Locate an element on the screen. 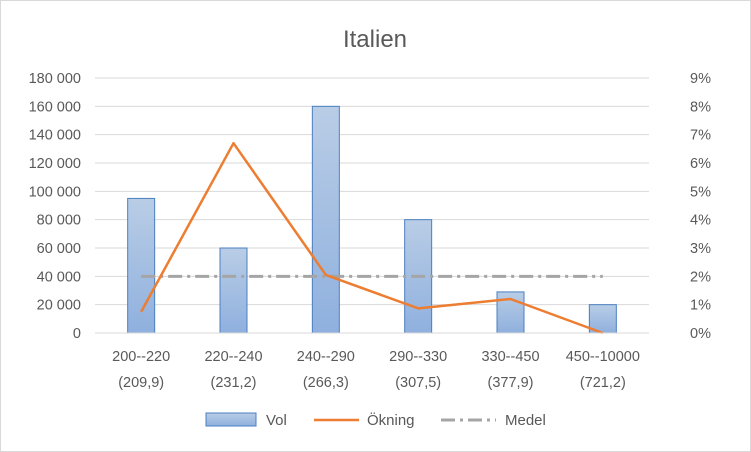  category-sublabel: (307,5) is located at coordinates (418, 383).